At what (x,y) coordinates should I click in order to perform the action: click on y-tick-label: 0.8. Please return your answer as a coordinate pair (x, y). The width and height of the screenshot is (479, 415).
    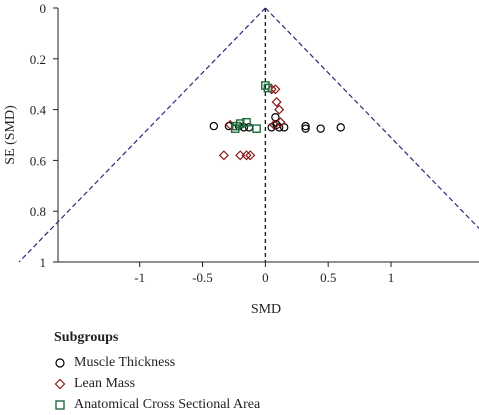
    Looking at the image, I should click on (38, 211).